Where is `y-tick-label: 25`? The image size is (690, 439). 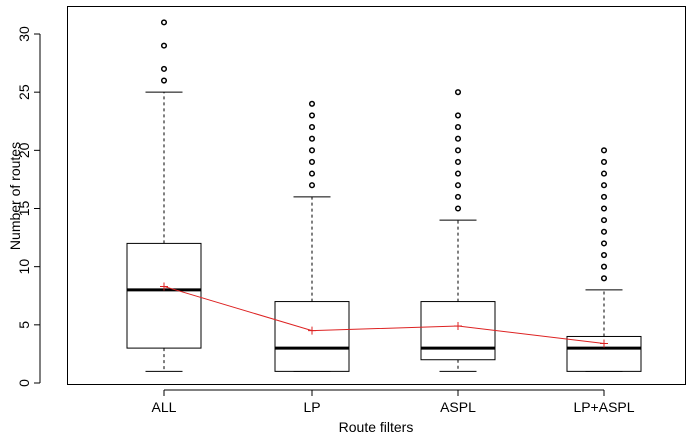 y-tick-label: 25 is located at coordinates (24, 92).